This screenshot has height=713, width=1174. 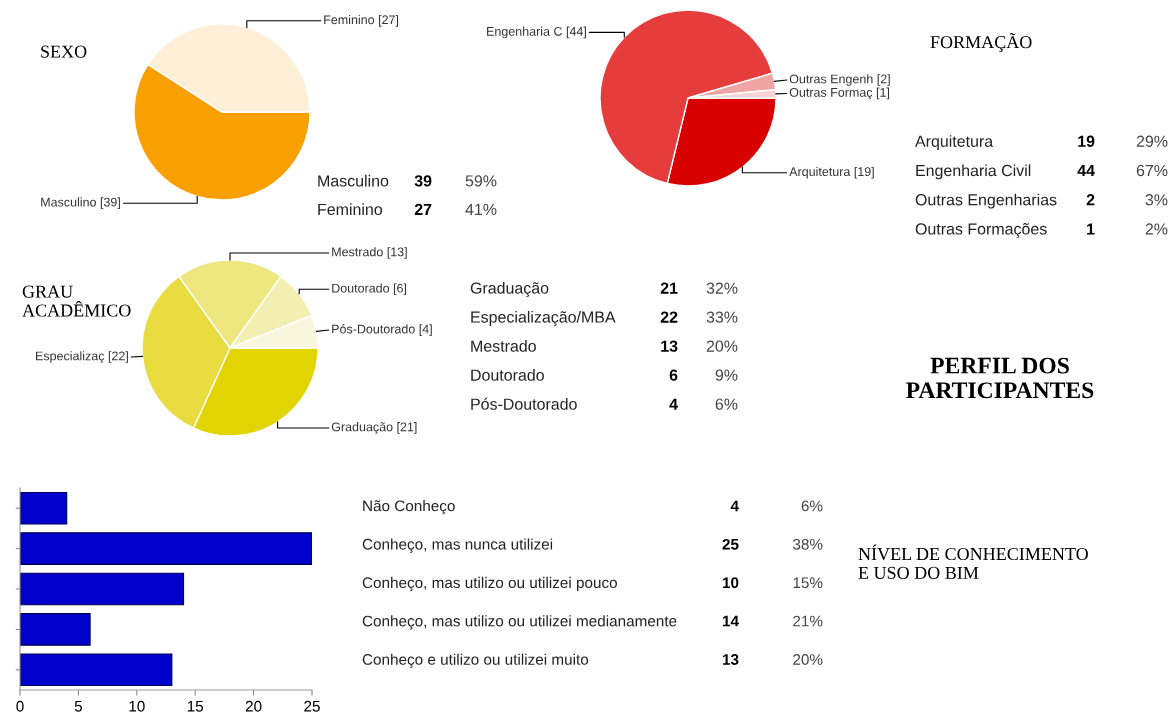 What do you see at coordinates (730, 583) in the screenshot?
I see `text: 10` at bounding box center [730, 583].